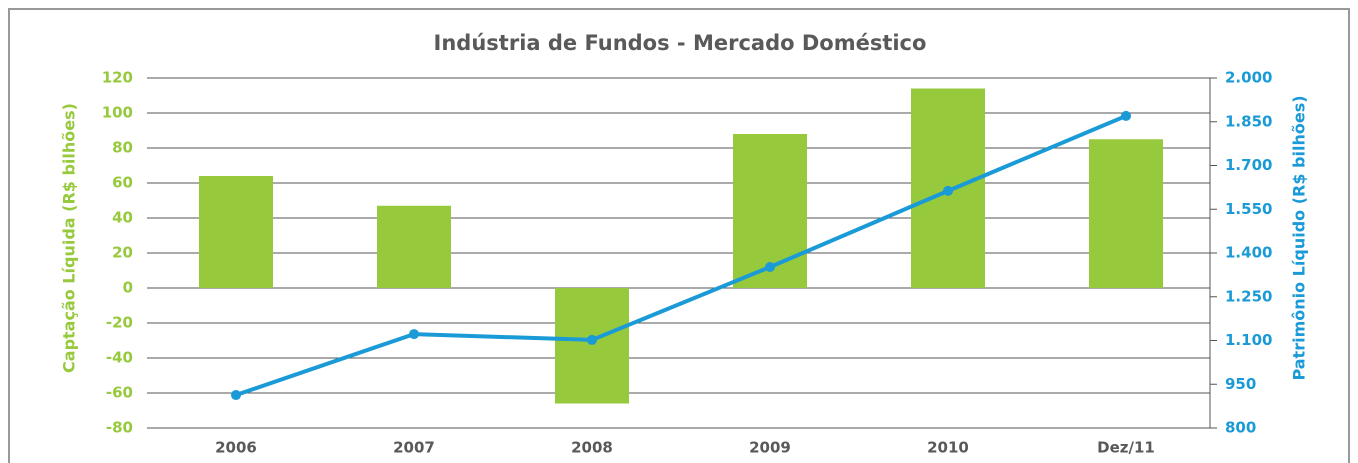 The width and height of the screenshot is (1358, 463). Describe the element at coordinates (1248, 78) in the screenshot. I see `y2-tick-label: 2.000` at that location.